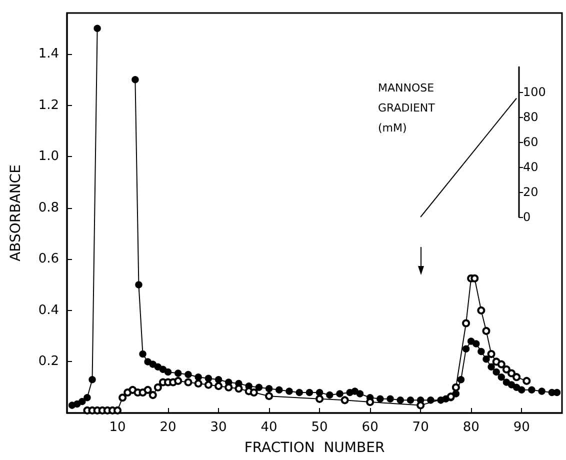  Describe the element at coordinates (48, 310) in the screenshot. I see `y-tick-label: 0.4` at that location.